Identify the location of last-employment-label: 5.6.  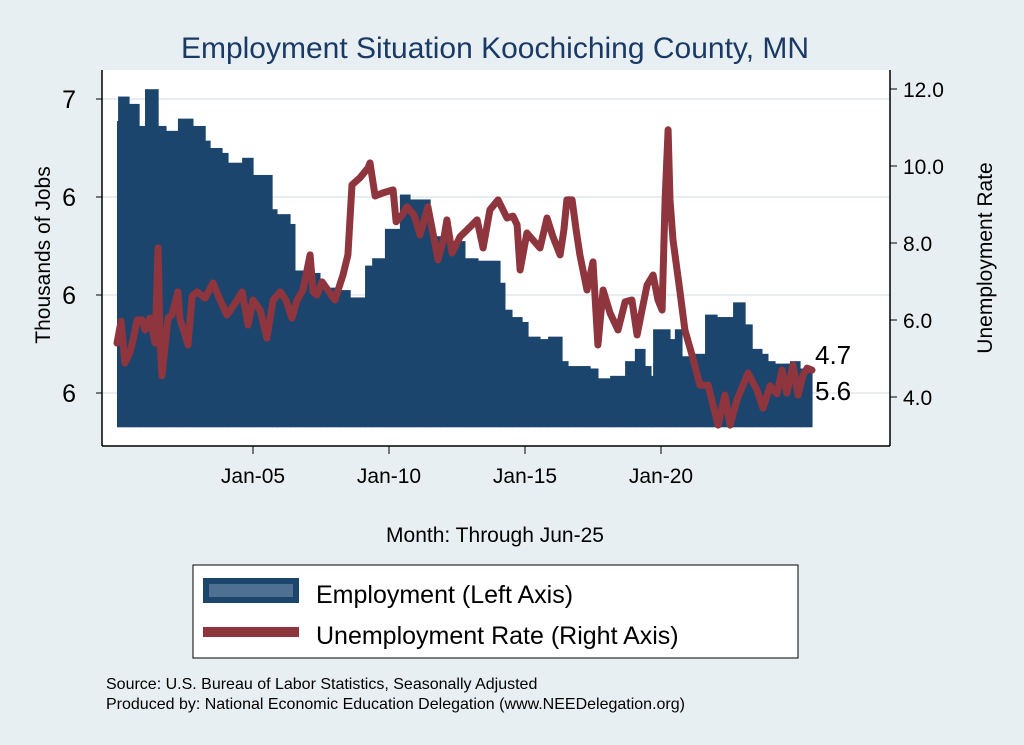
(833, 391).